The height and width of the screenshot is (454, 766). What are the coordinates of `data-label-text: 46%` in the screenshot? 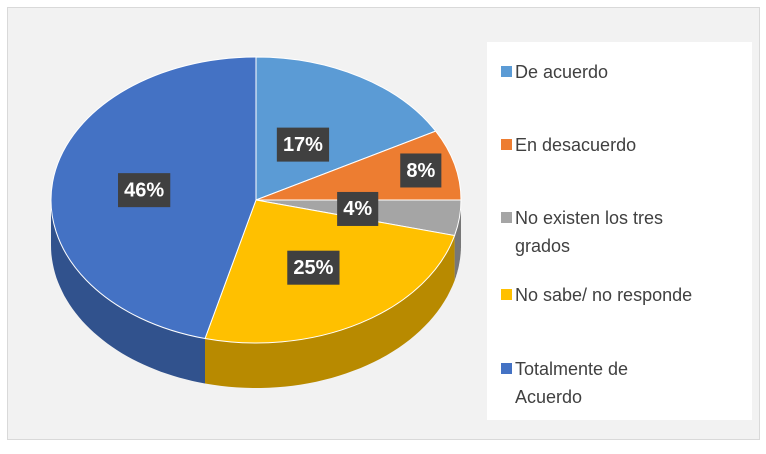 It's located at (144, 190).